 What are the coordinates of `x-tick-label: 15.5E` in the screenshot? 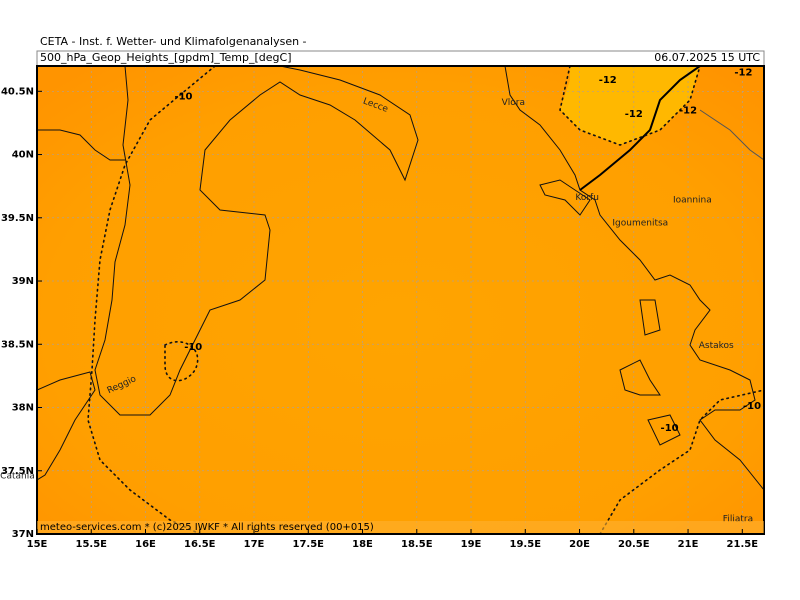 It's located at (91, 544).